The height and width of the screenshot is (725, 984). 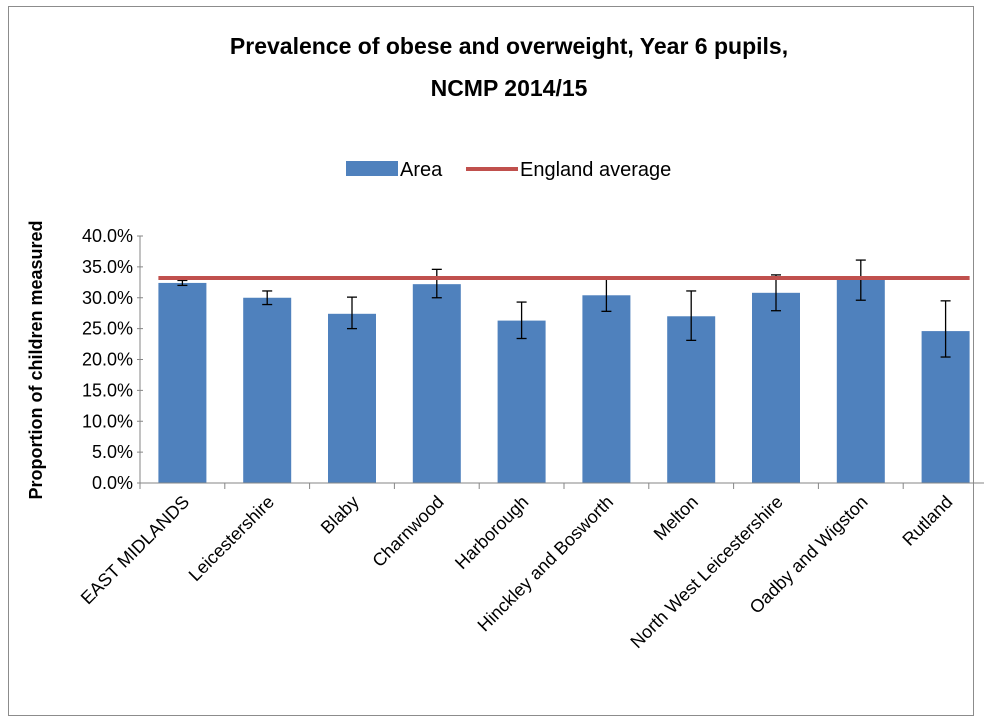 What do you see at coordinates (372, 168) in the screenshot?
I see `legend-swatch-area` at bounding box center [372, 168].